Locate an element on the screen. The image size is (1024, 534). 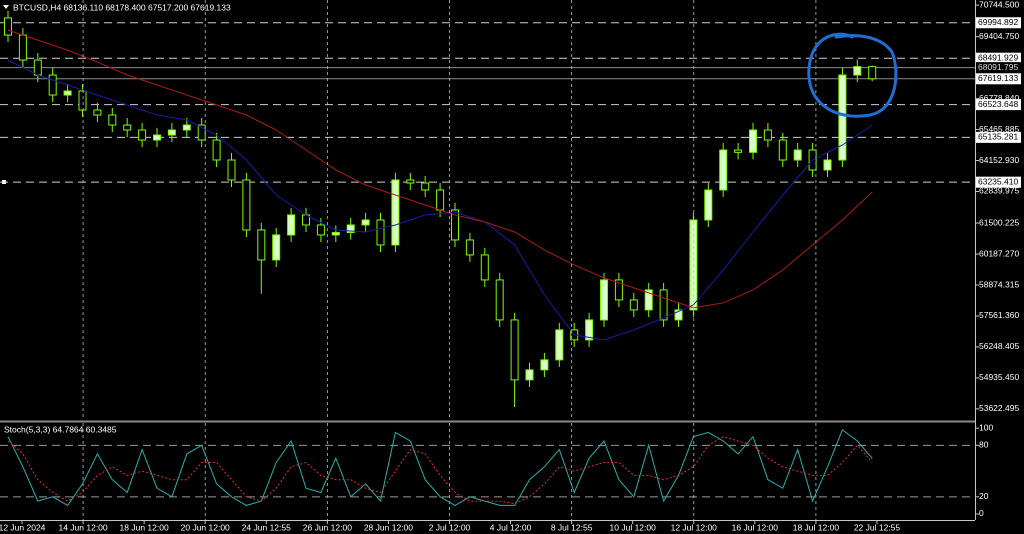
y-tick-label: 54935.450 is located at coordinates (999, 377).